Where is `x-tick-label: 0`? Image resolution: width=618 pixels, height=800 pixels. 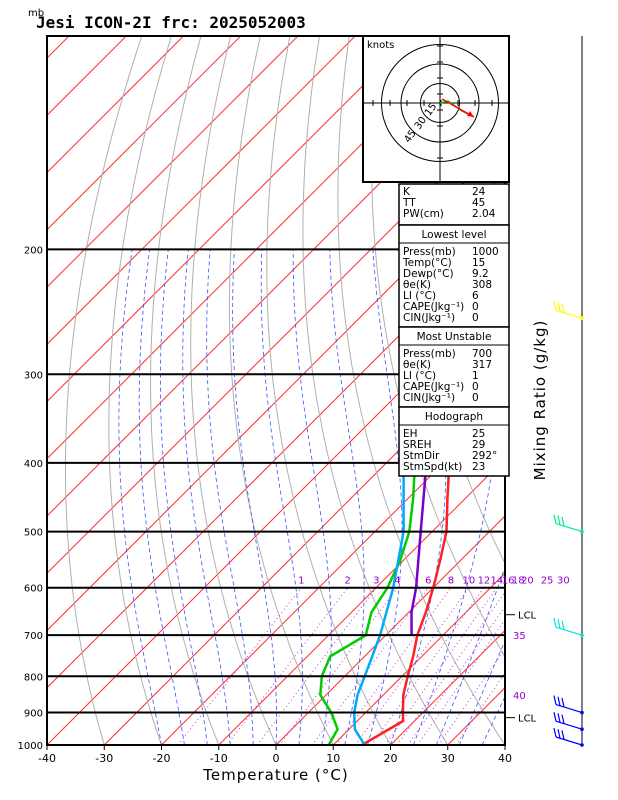 x-tick-label: 0 is located at coordinates (276, 758).